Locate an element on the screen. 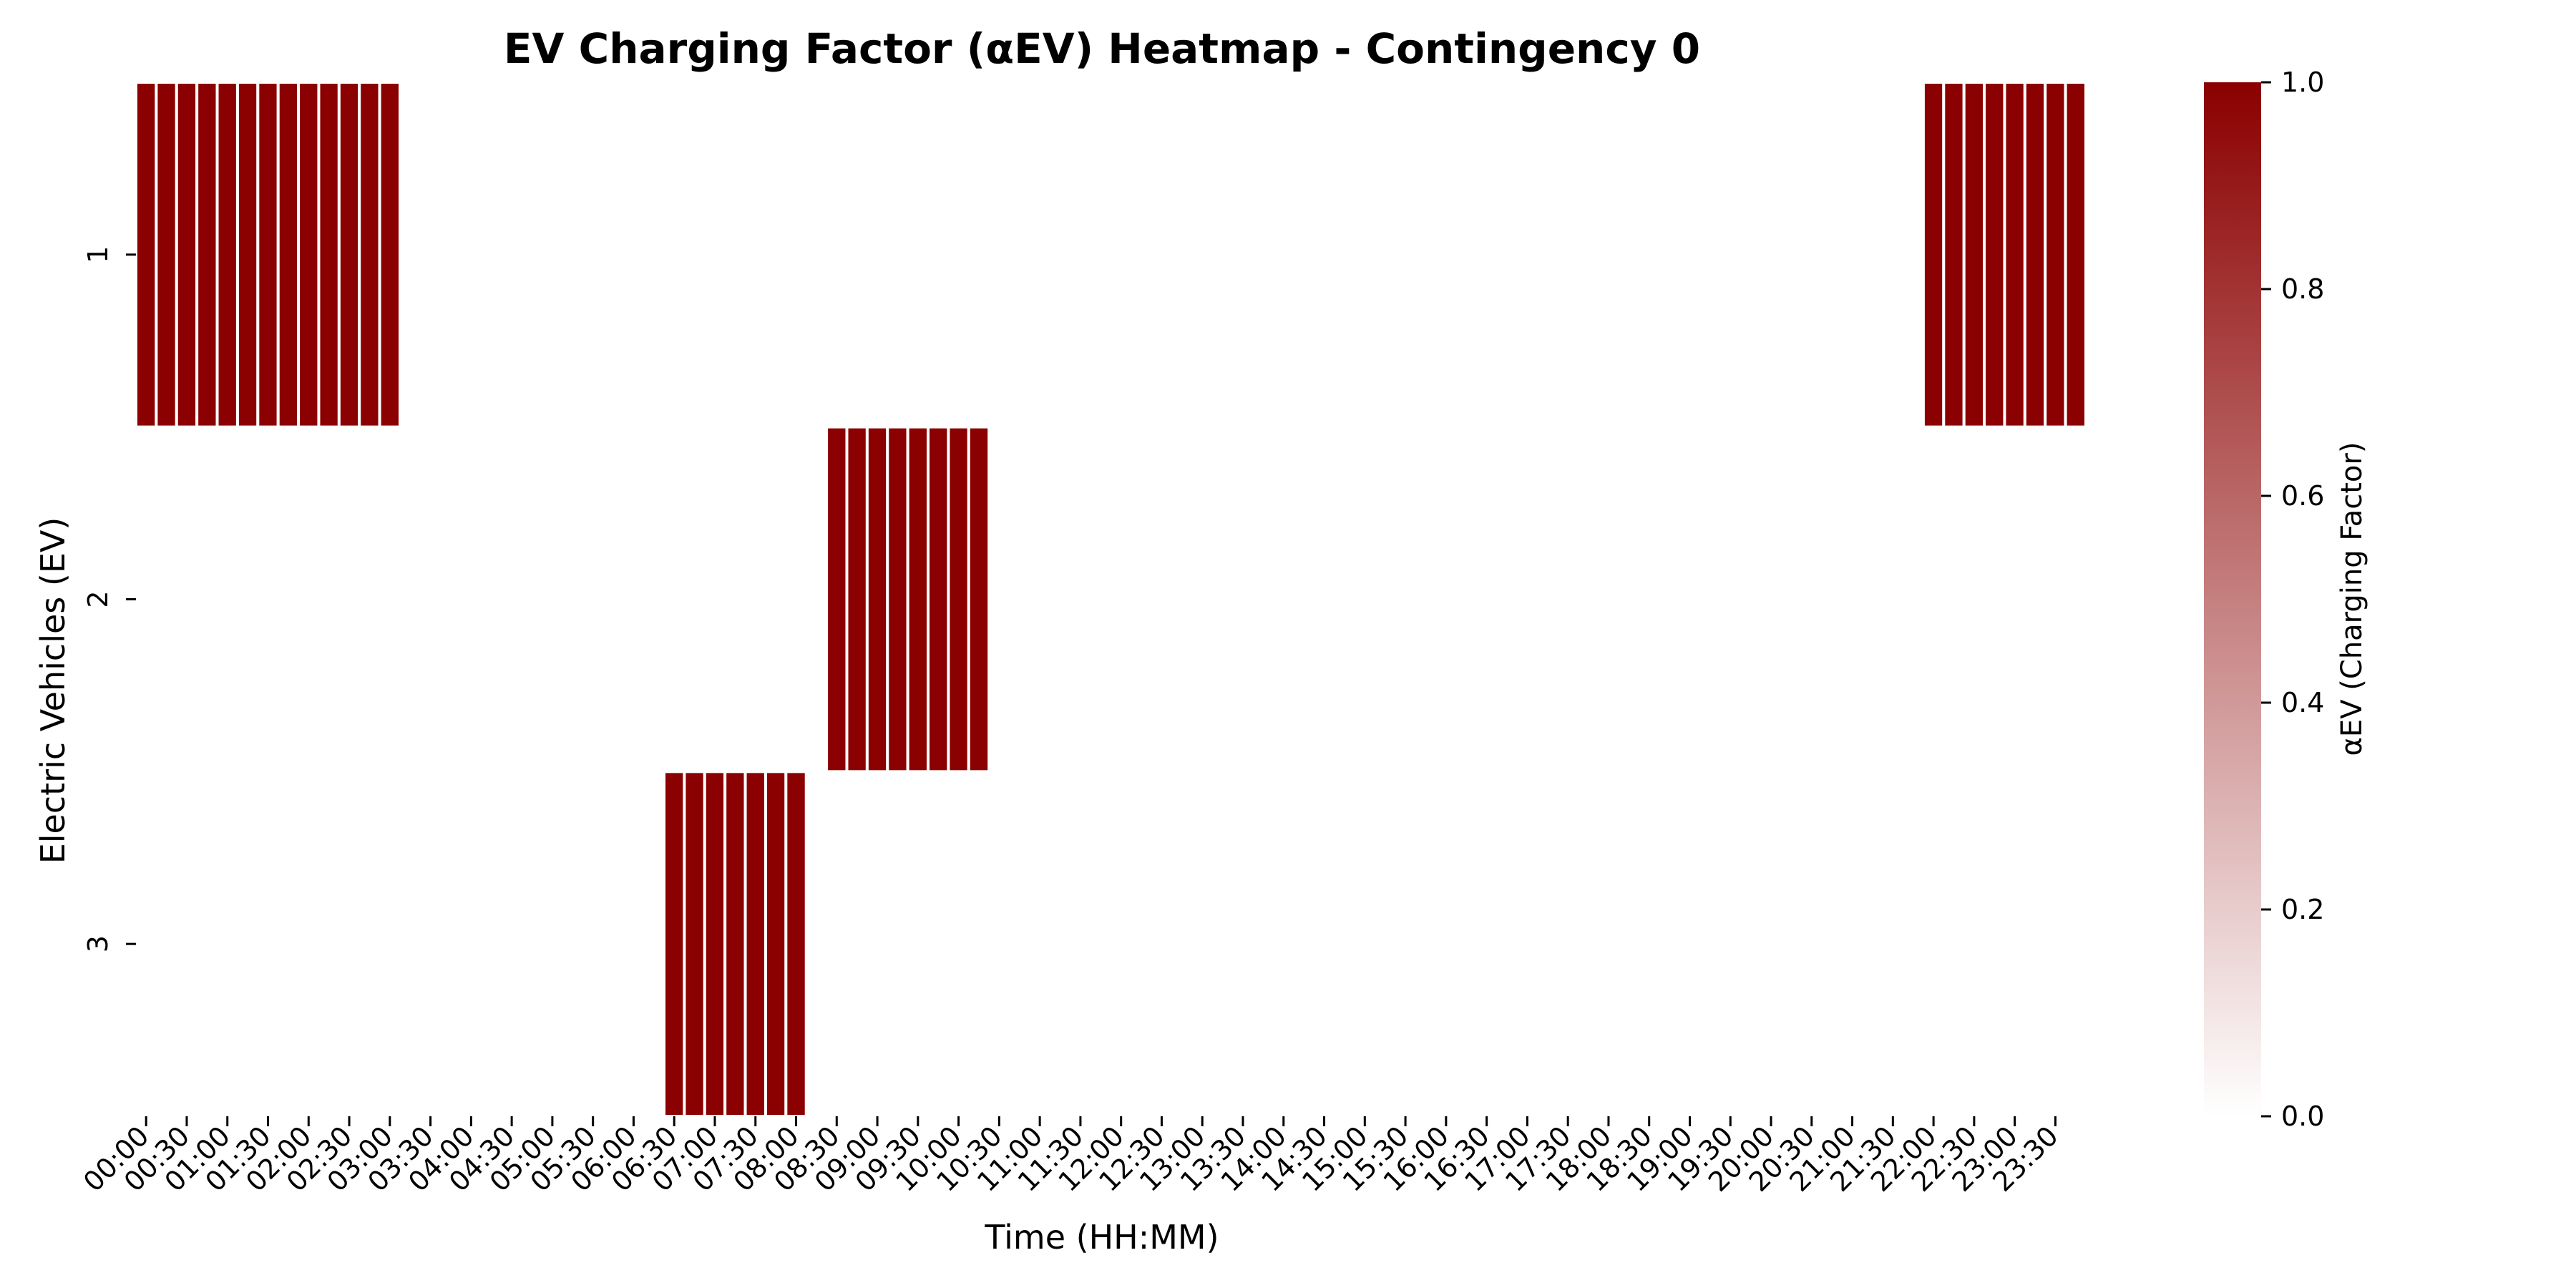 This screenshot has width=2576, height=1288. y-tick-label: 1 is located at coordinates (98, 254).